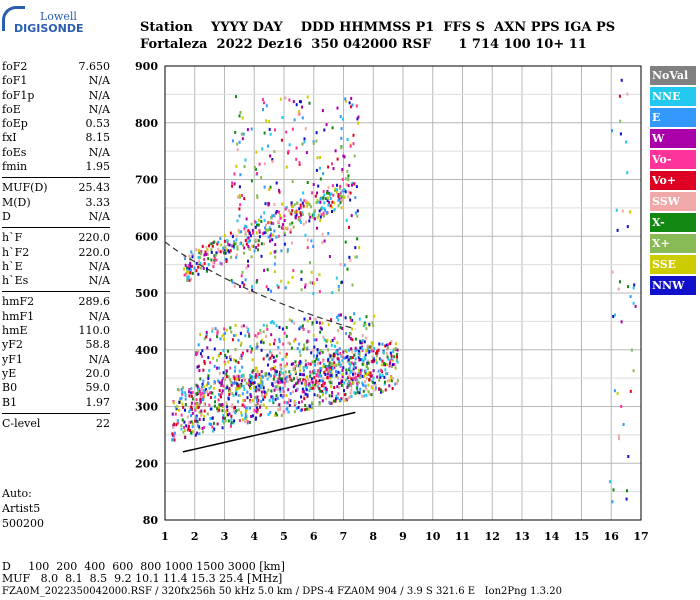 Image resolution: width=700 pixels, height=600 pixels. What do you see at coordinates (12, 345) in the screenshot?
I see `param-name: yF2` at bounding box center [12, 345].